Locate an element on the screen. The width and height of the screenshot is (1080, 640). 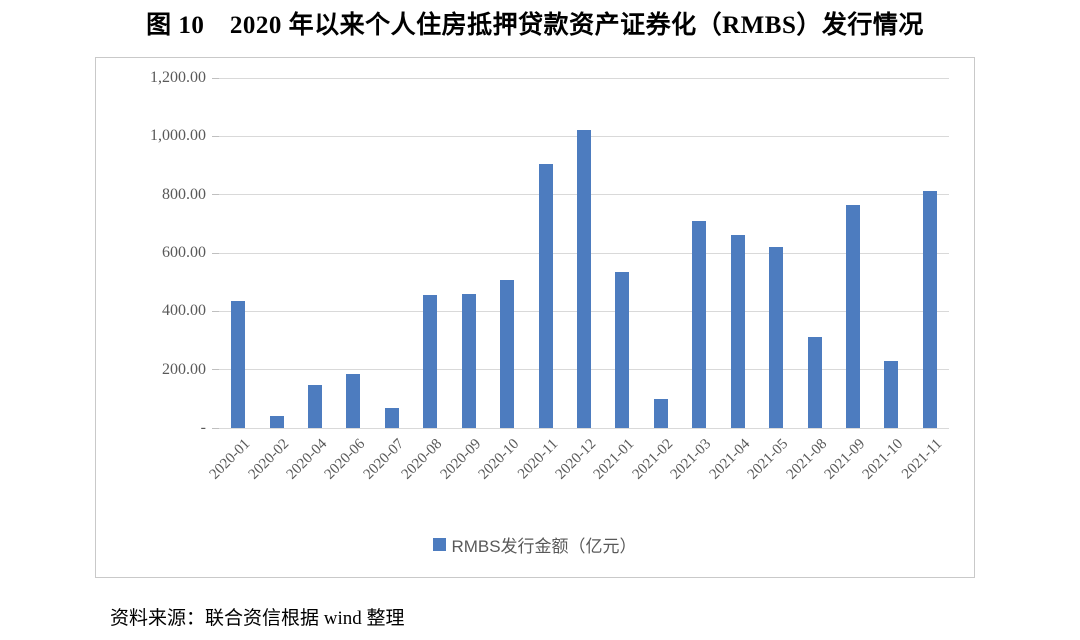
y-axis-label-400: 400.00 is located at coordinates (184, 311).